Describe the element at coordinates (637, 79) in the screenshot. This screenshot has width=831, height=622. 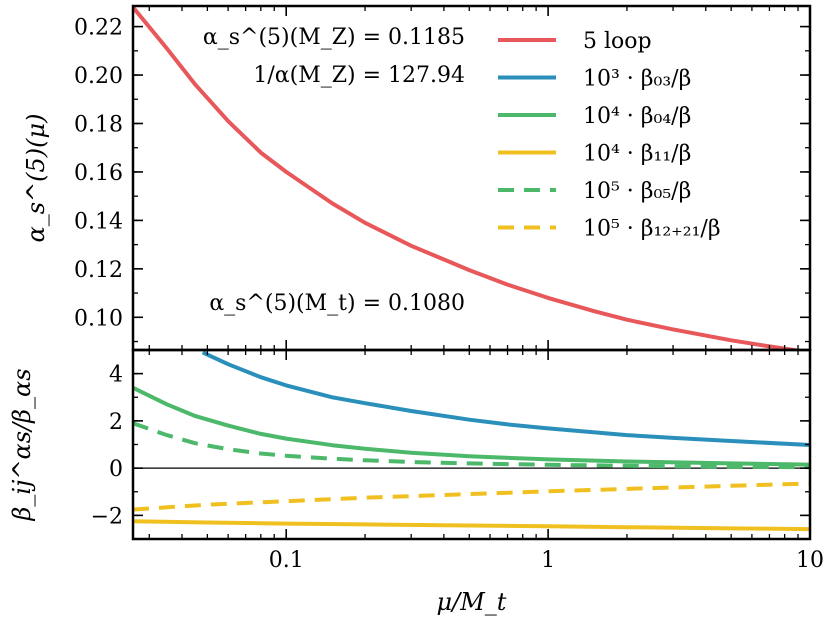
I see `legend-label-1: 10³ · β₀₃/β` at that location.